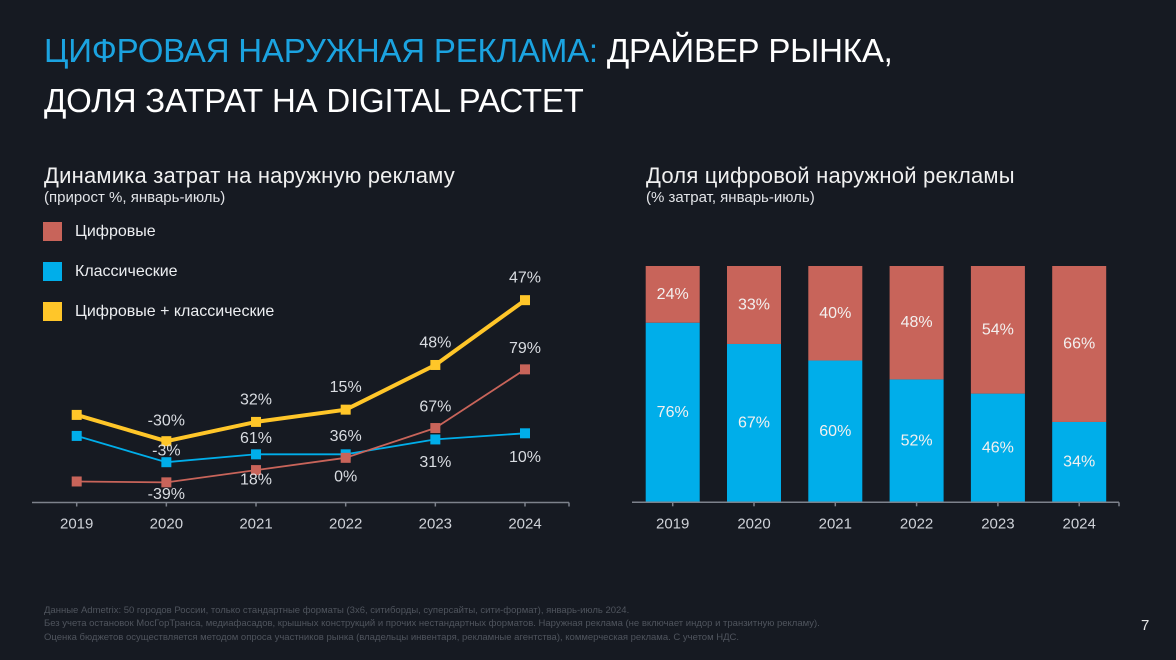 The width and height of the screenshot is (1176, 660). I want to click on series-line-total, so click(301, 371).